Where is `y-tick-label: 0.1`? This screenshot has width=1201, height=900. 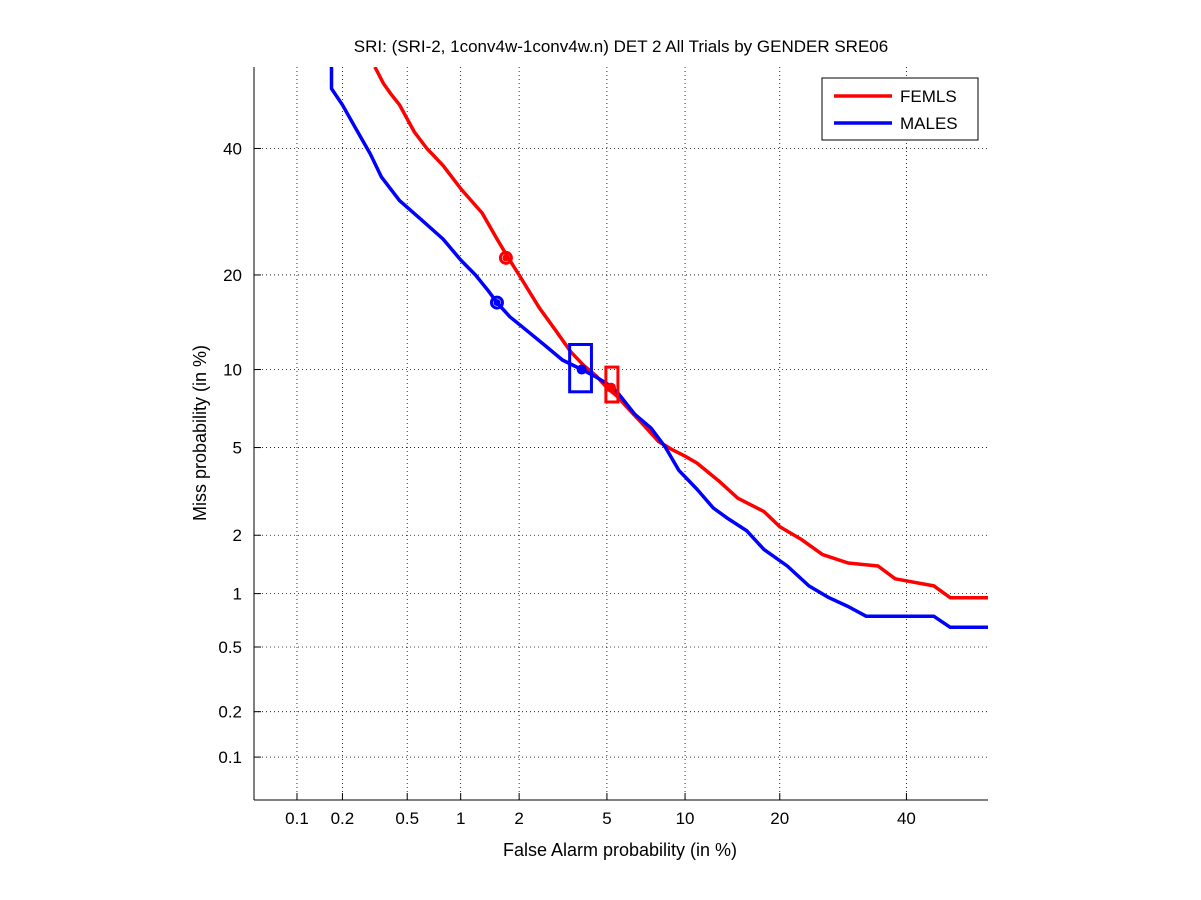 y-tick-label: 0.1 is located at coordinates (230, 757).